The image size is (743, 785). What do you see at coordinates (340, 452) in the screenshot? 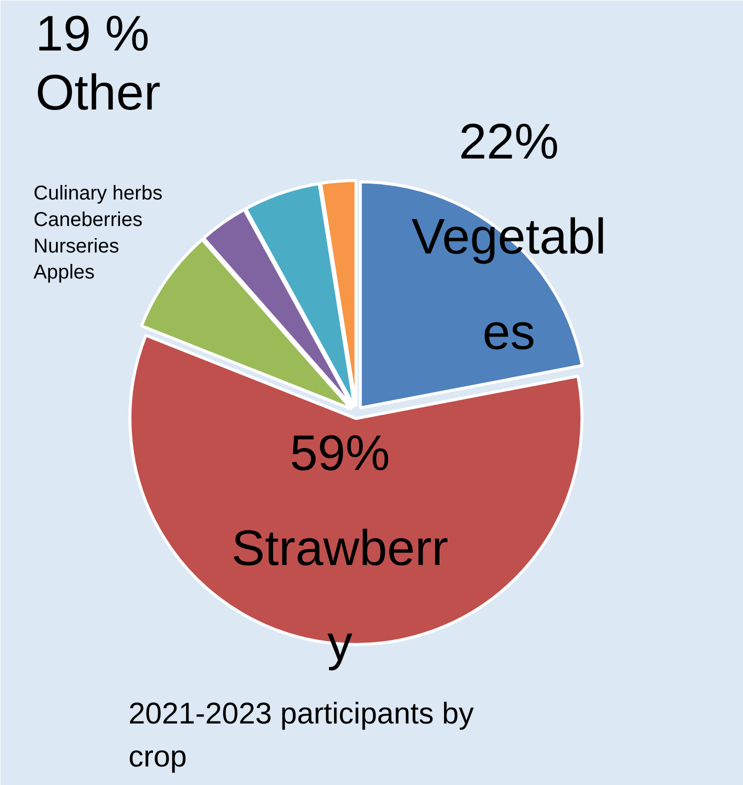
I see `data-label: 59%` at bounding box center [340, 452].